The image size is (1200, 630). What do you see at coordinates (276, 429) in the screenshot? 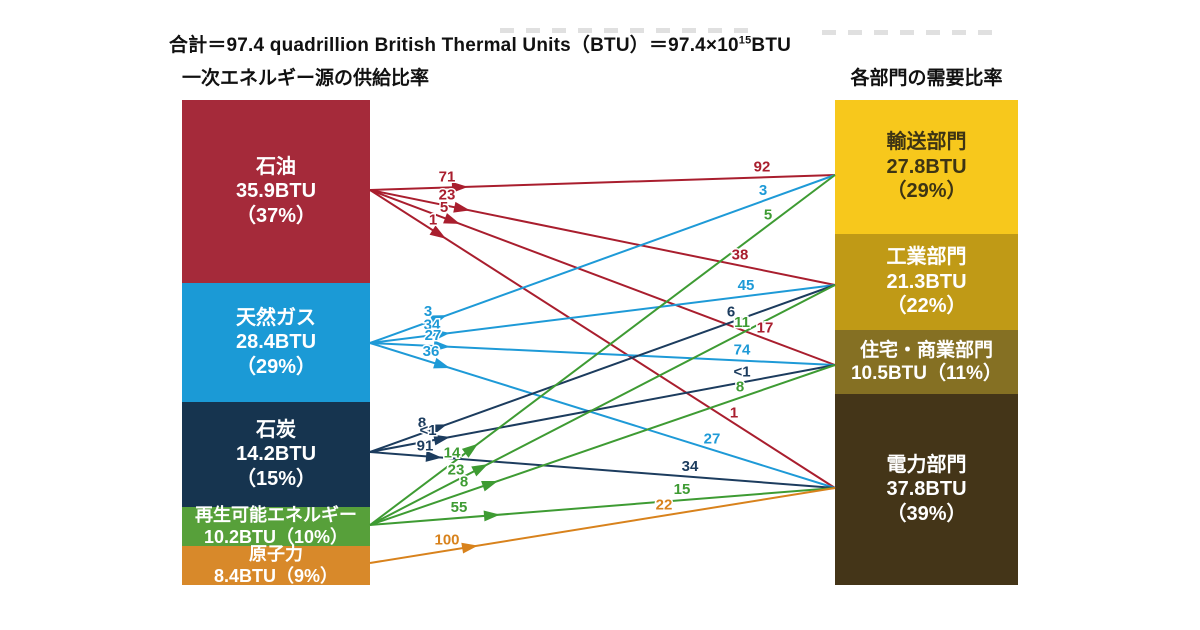
I see `source-block-label: 石炭` at bounding box center [276, 429].